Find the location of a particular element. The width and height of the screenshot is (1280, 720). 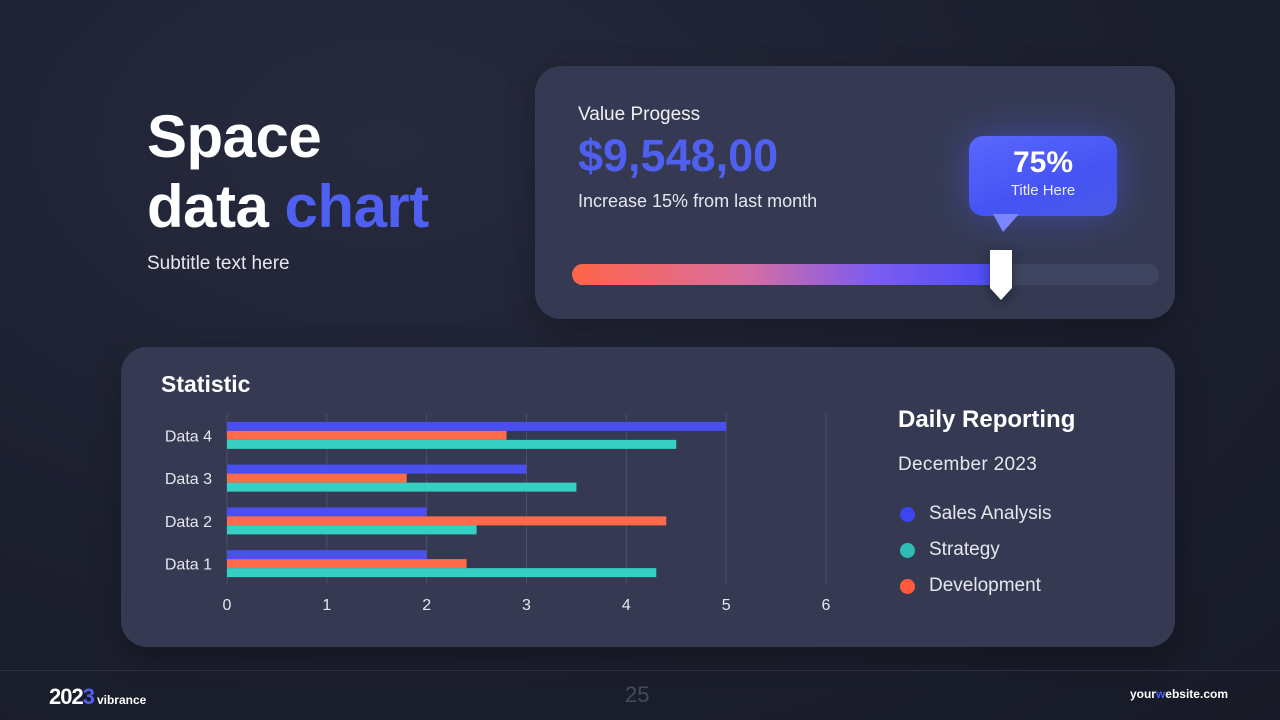

page-title: Space data chart is located at coordinates (288, 172).